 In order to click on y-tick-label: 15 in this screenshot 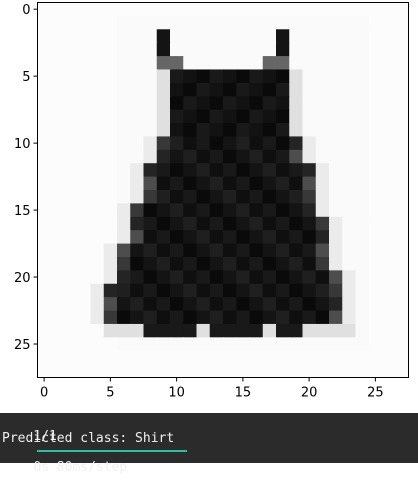, I will do `click(22, 211)`.